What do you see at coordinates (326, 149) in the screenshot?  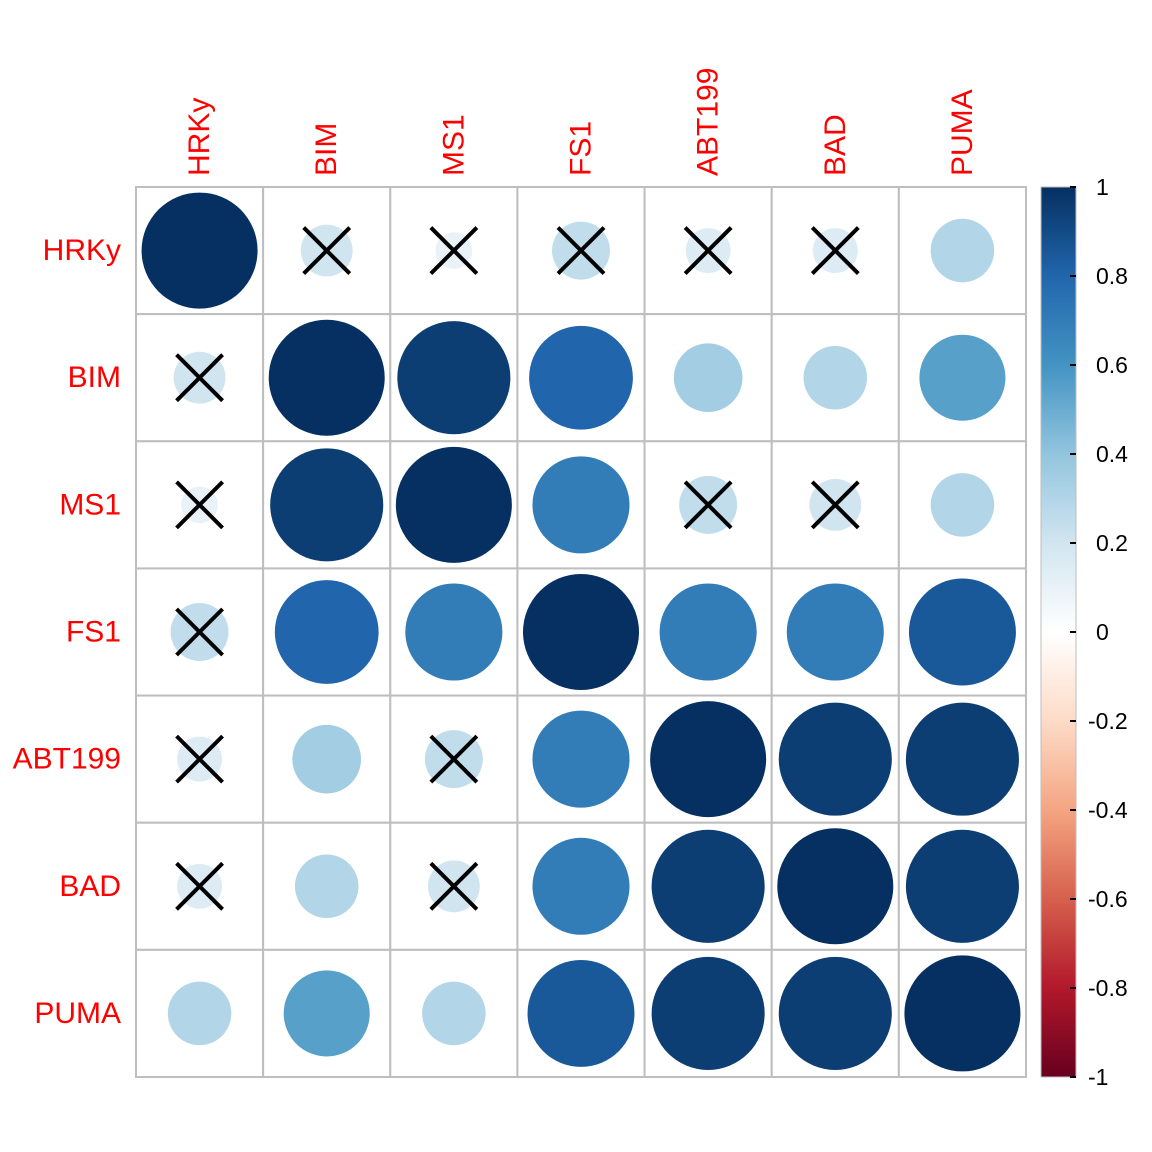 I see `column-label: BIM` at bounding box center [326, 149].